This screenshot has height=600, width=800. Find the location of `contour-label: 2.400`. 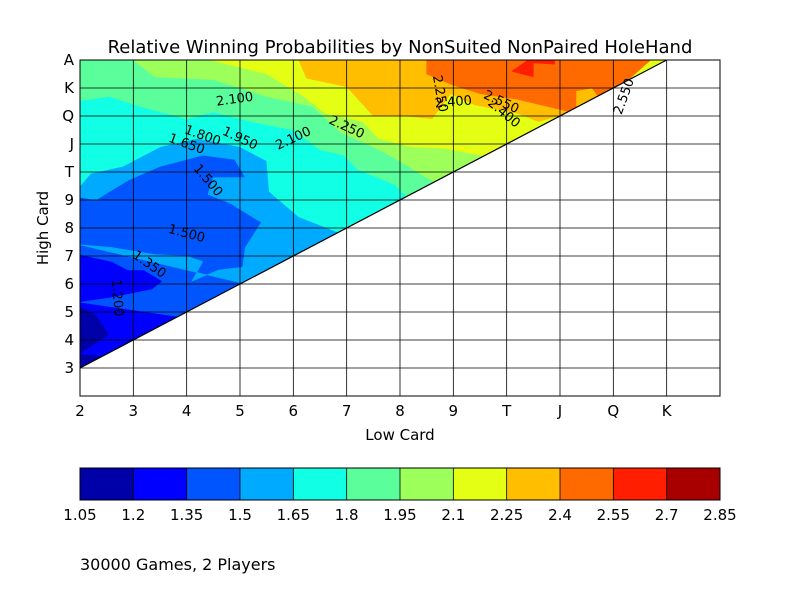

contour-label: 2.400 is located at coordinates (453, 102).